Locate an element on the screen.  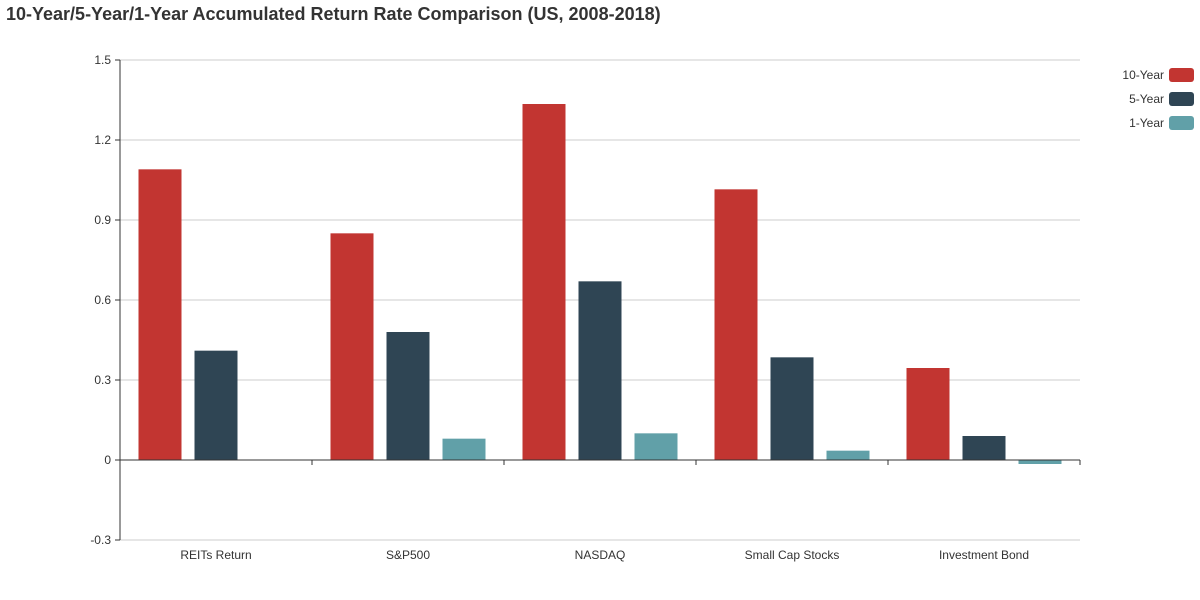
legend-label: 1-Year is located at coordinates (1146, 123).